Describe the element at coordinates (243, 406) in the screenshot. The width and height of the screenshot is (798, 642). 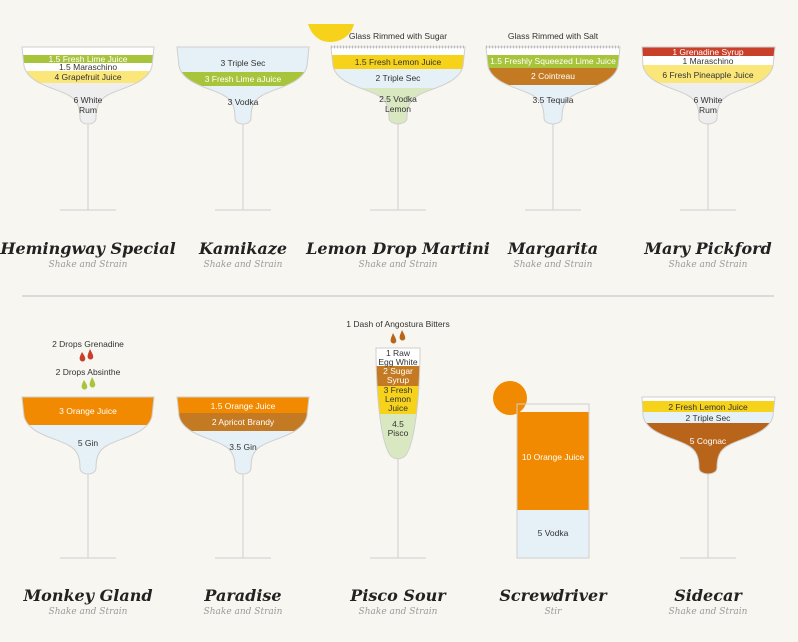
I see `ingredient: 1.5 Orange Juice` at that location.